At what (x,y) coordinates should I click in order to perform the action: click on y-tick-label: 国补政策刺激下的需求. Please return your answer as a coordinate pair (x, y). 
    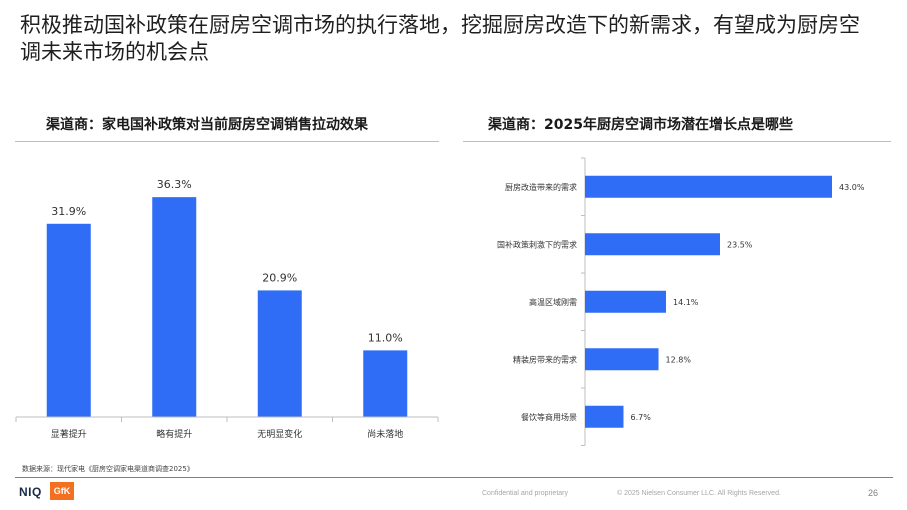
    Looking at the image, I should click on (537, 244).